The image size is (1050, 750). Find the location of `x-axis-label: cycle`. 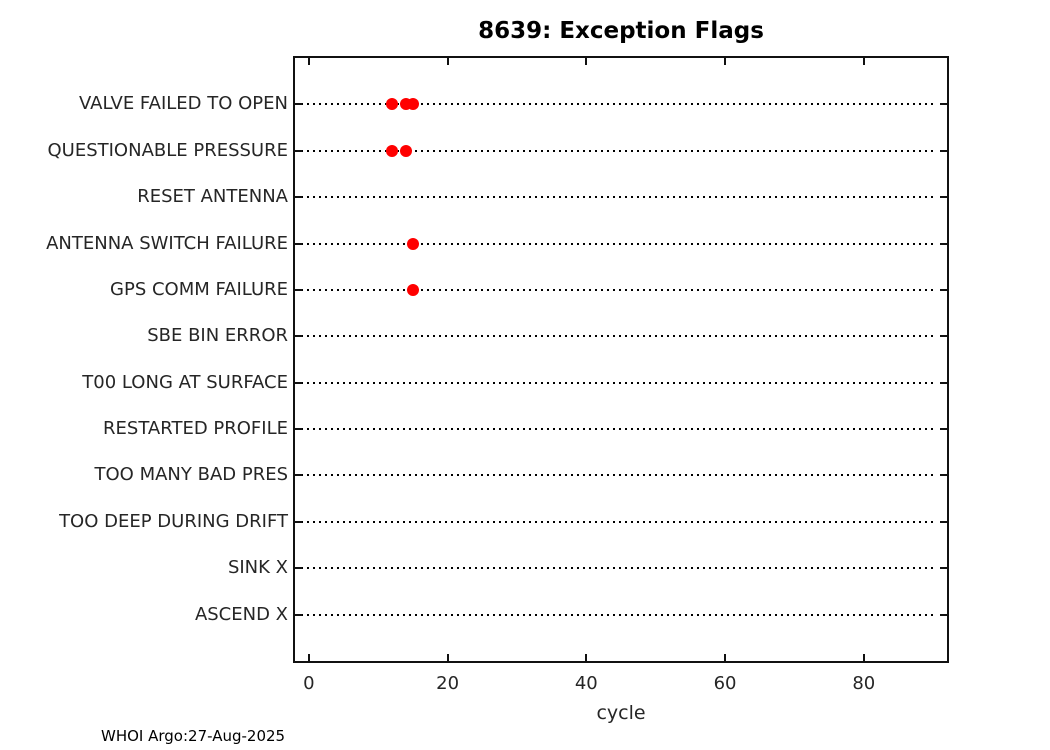

x-axis-label: cycle is located at coordinates (621, 713).